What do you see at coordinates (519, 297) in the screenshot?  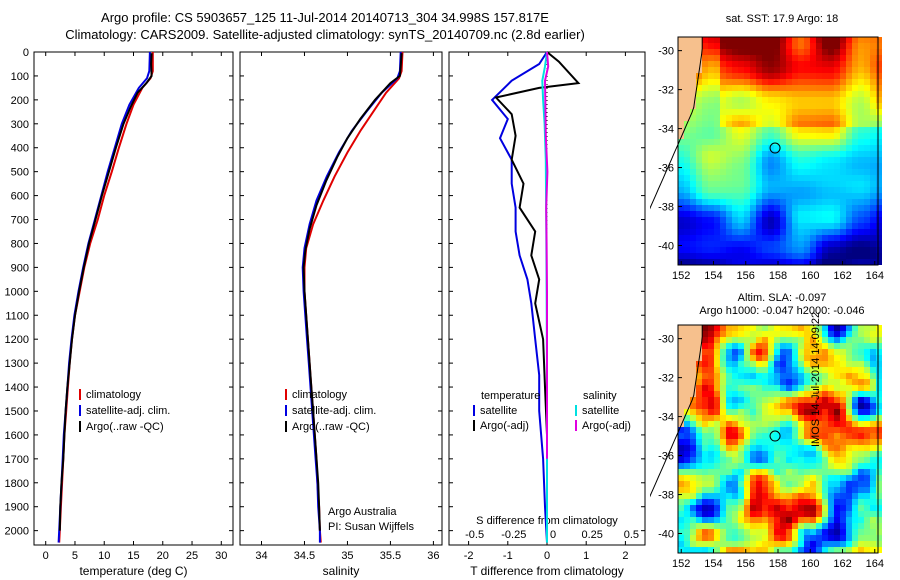 I see `series-line-t-satellite` at bounding box center [519, 297].